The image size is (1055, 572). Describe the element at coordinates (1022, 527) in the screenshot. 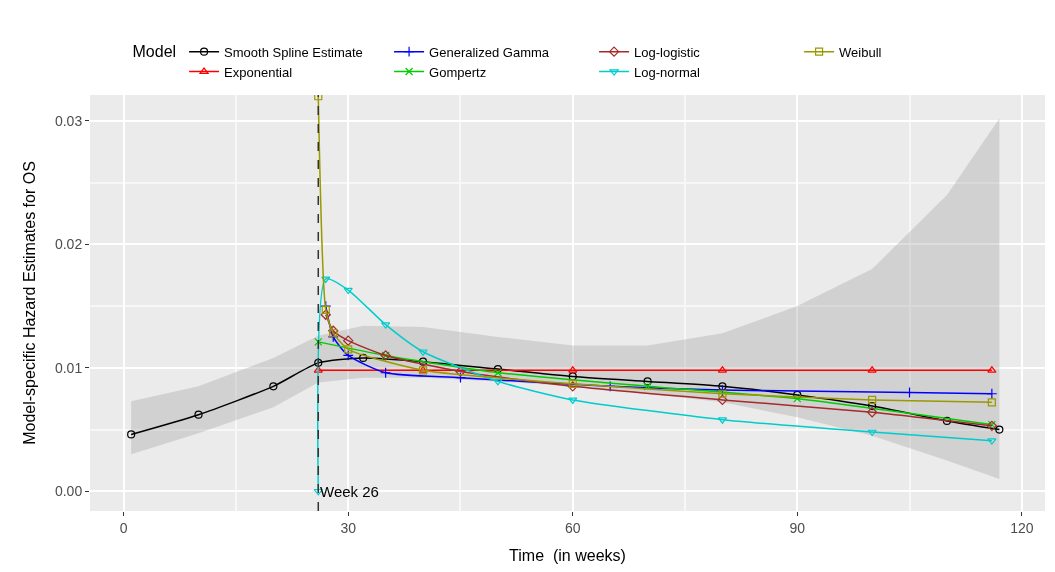

I see `x-tick-label: 120` at that location.